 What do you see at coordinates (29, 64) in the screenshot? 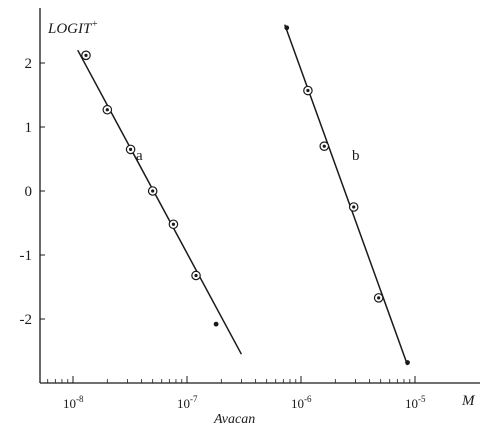
I see `y-tick-label: 2` at bounding box center [29, 64].